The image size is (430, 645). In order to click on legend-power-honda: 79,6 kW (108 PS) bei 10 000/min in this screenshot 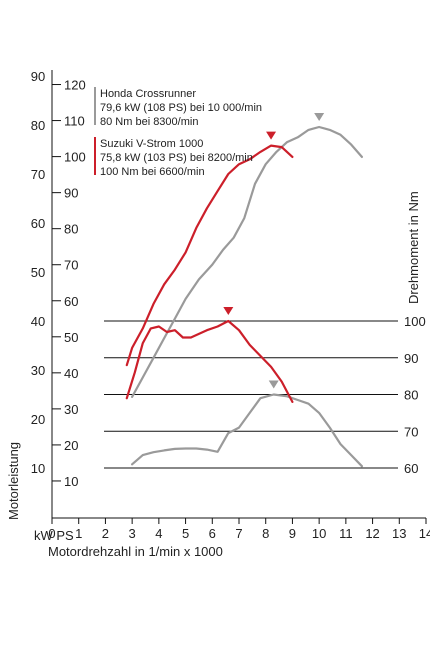, I will do `click(181, 108)`.